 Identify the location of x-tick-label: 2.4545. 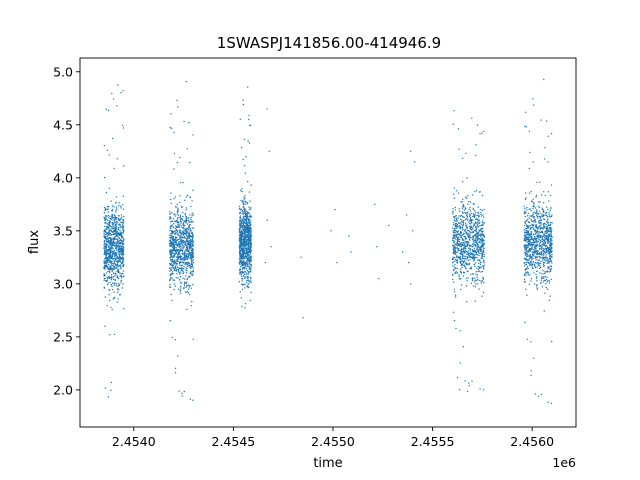
(234, 441).